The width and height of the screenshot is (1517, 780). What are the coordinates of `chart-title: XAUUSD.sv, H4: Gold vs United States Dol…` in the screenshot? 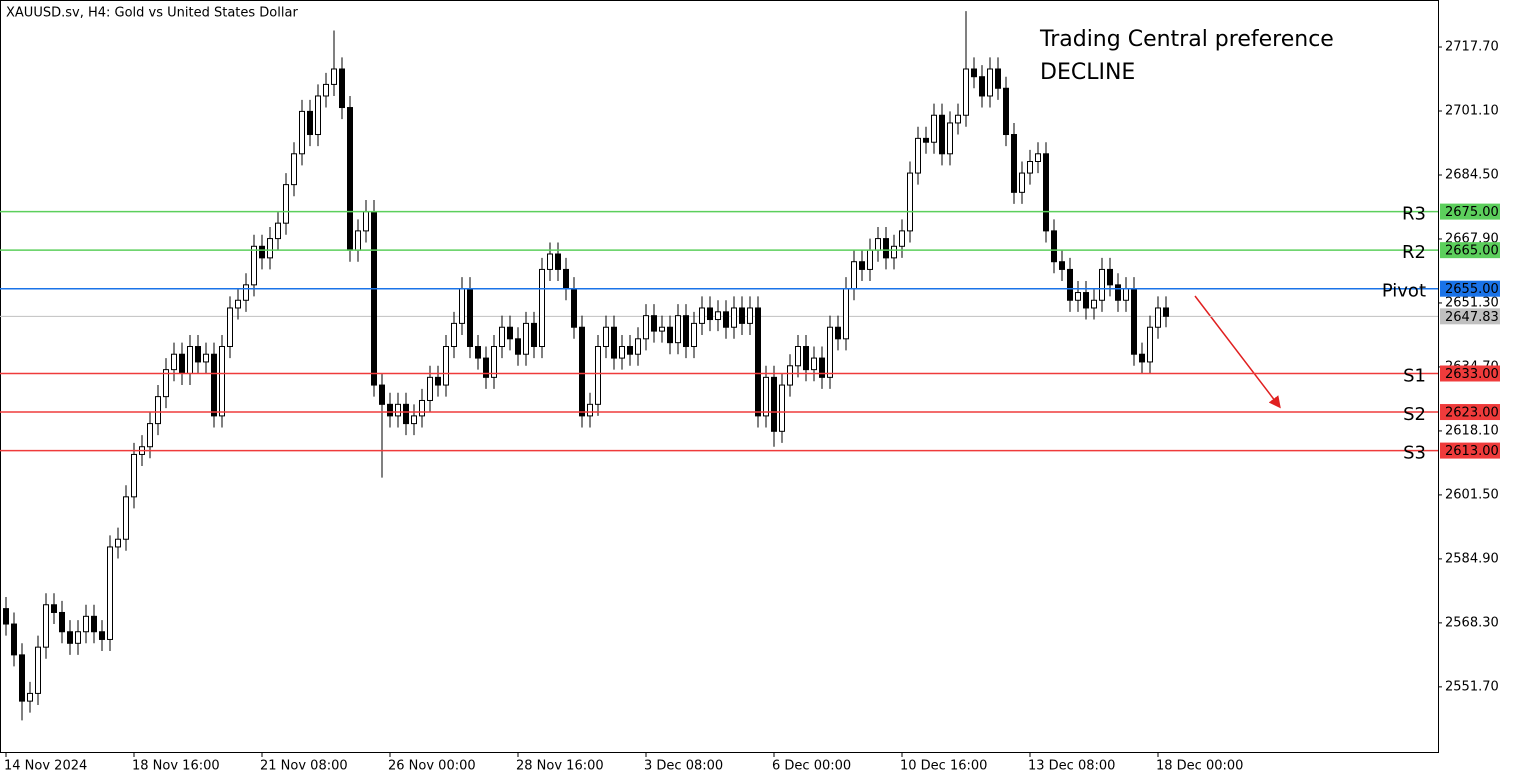 It's located at (152, 13).